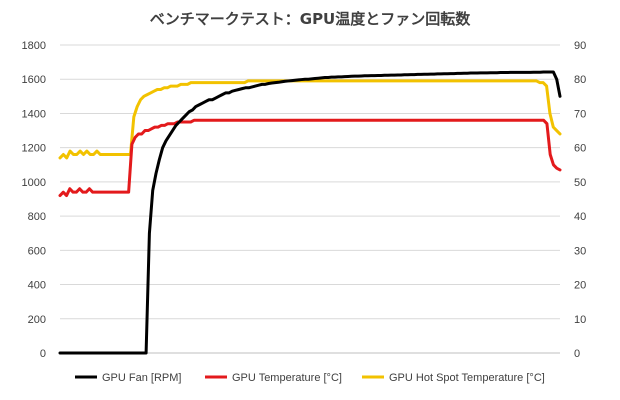 The width and height of the screenshot is (620, 400). Describe the element at coordinates (37, 286) in the screenshot. I see `y-left-tick-label: 400` at that location.